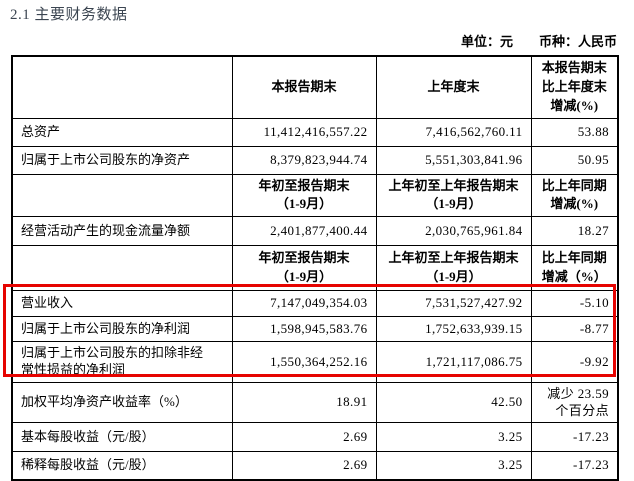  Describe the element at coordinates (304, 329) in the screenshot. I see `value-current: 1,598,945,583.76` at that location.